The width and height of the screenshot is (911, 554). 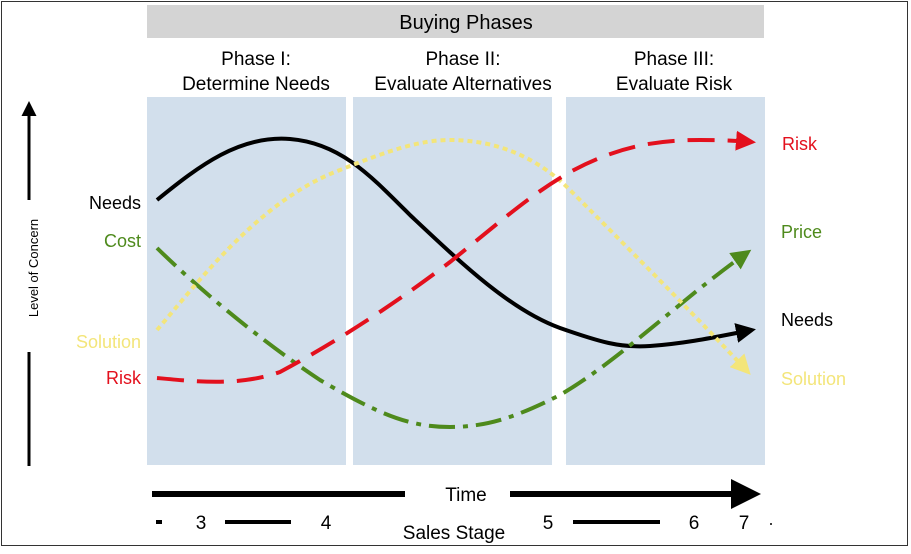 What do you see at coordinates (674, 84) in the screenshot?
I see `phase-3-title-line2: Evaluate Risk` at bounding box center [674, 84].